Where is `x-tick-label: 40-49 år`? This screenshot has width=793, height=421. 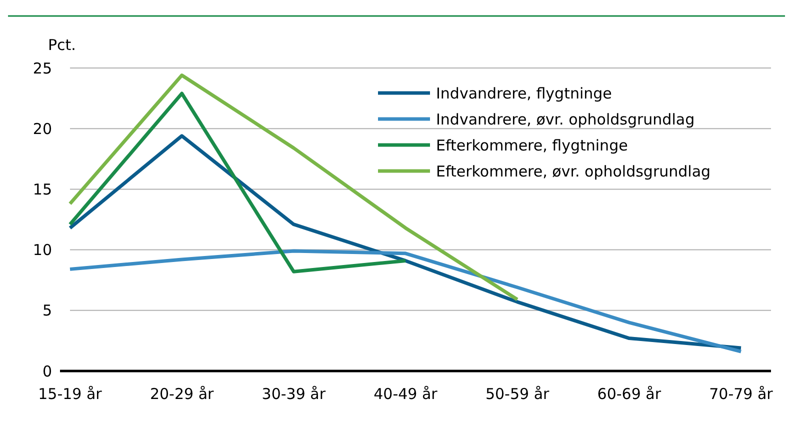 x-tick-label: 40-49 år is located at coordinates (406, 394).